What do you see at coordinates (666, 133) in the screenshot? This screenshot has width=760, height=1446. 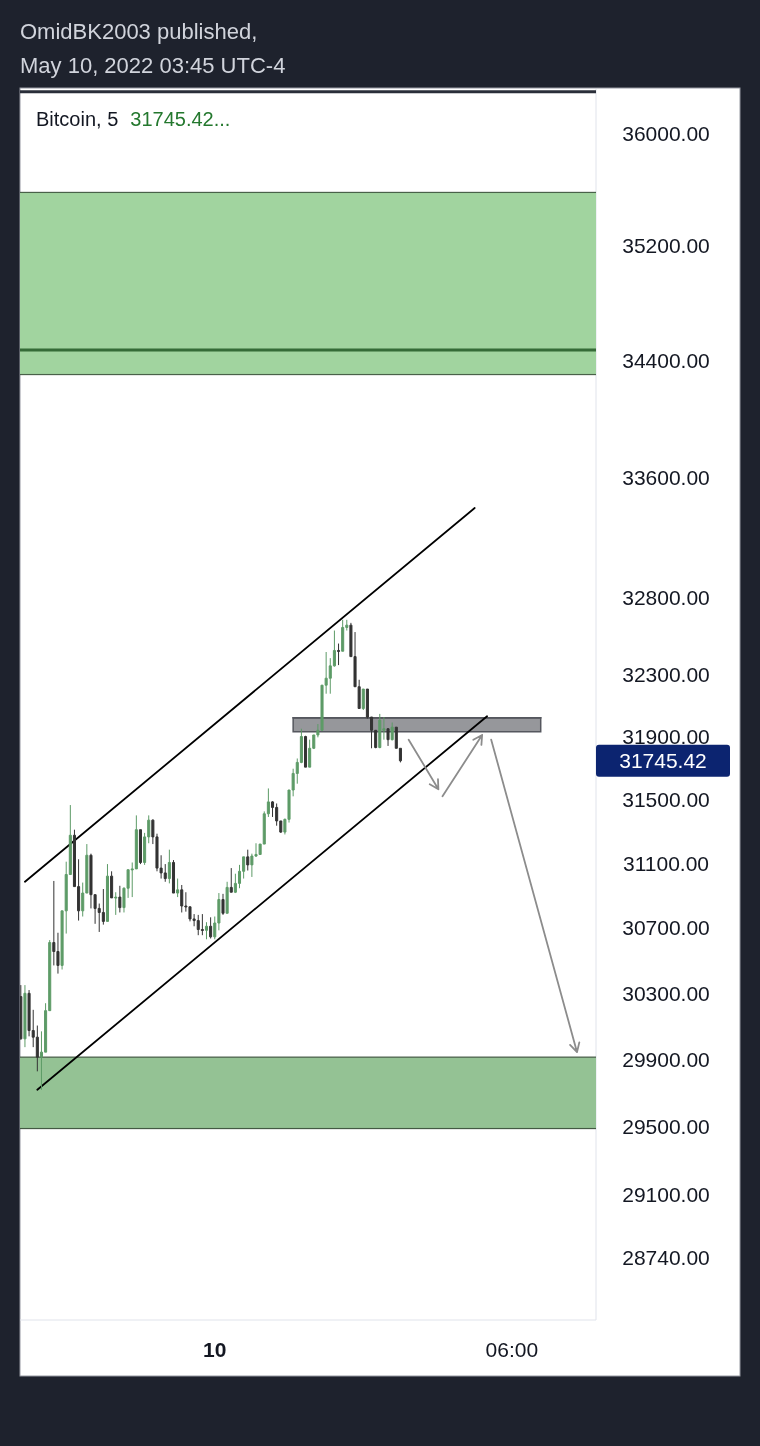 I see `y-tick-label: 36000.00` at bounding box center [666, 133].